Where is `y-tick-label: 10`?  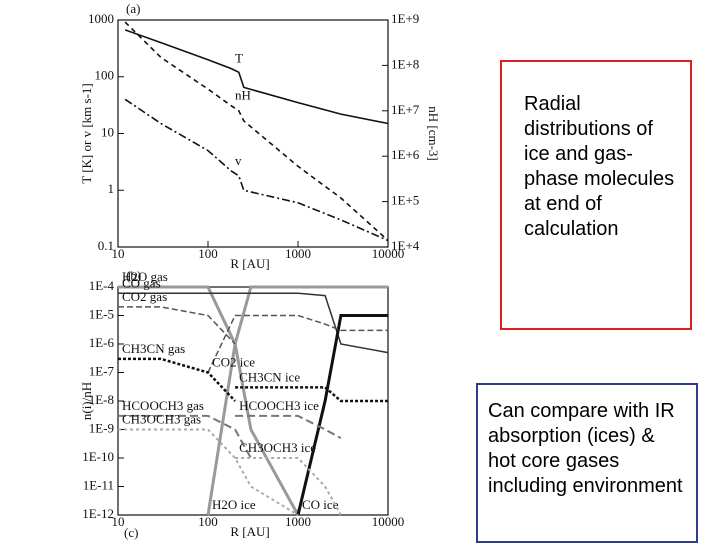
y-tick-label: 10 is located at coordinates (107, 131).